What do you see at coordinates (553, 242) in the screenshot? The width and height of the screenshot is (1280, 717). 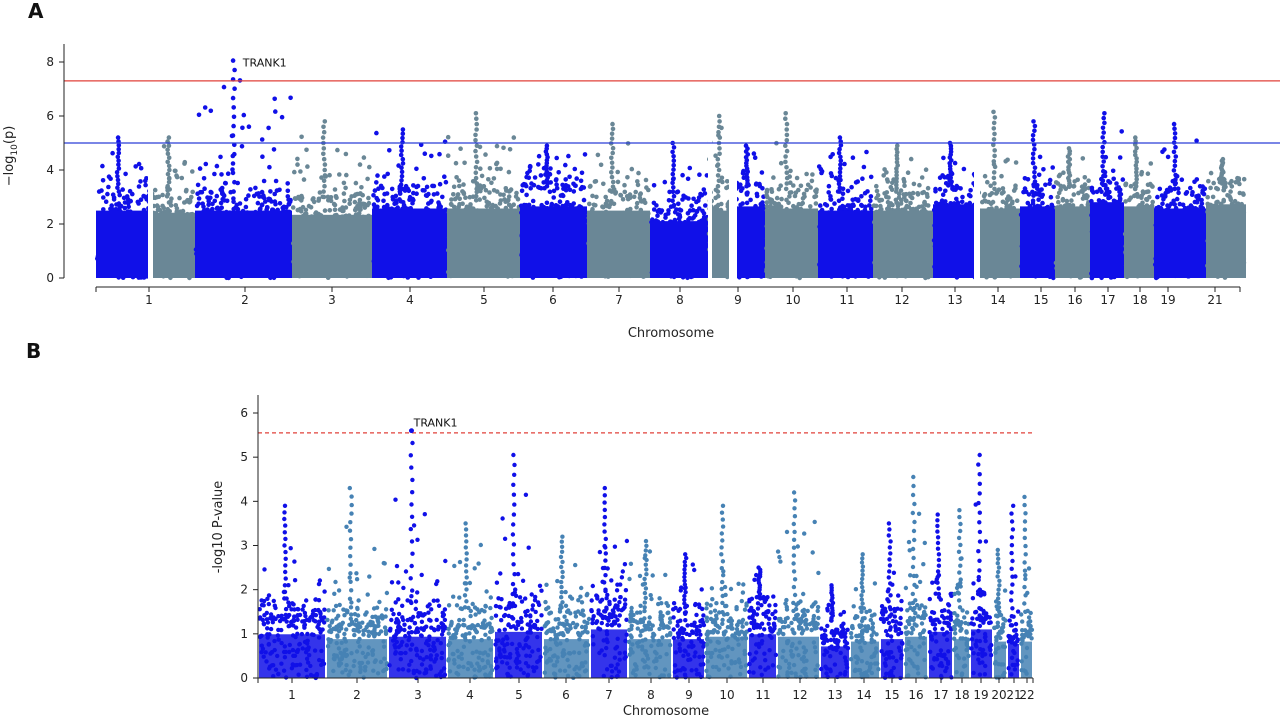 I see `chromosome-7-dense-band` at bounding box center [553, 242].